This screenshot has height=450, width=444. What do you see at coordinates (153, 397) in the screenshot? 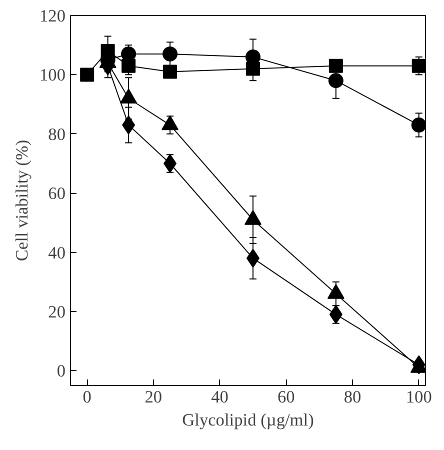
I see `x-tick-label: 20` at bounding box center [153, 397].